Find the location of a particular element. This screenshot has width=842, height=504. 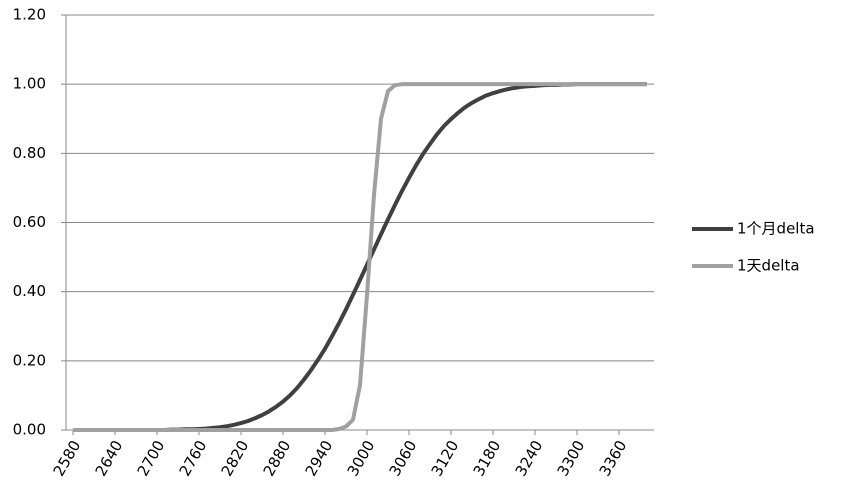

x-tick-label: 2580 is located at coordinates (67, 458).